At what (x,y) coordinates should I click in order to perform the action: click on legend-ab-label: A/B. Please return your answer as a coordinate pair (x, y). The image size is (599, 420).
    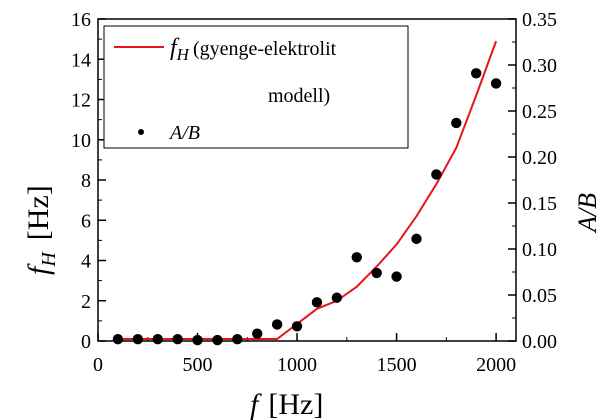
    Looking at the image, I should click on (184, 133).